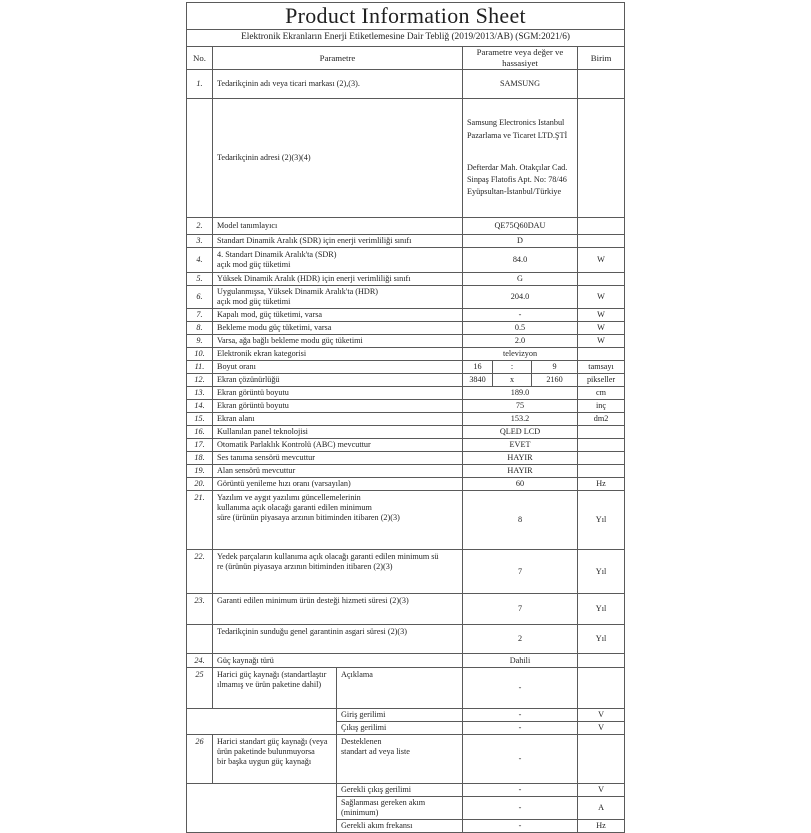 The height and width of the screenshot is (833, 811). I want to click on row-number, so click(199, 639).